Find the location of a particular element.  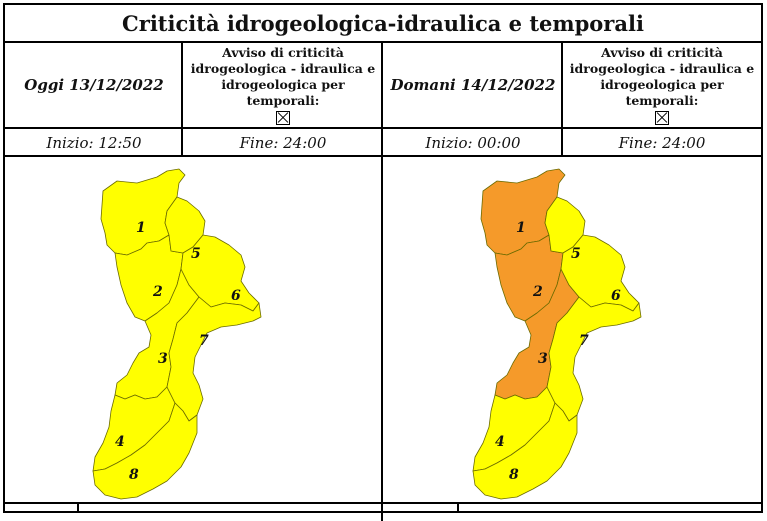

today-zone-label-7: 7 is located at coordinates (204, 341).